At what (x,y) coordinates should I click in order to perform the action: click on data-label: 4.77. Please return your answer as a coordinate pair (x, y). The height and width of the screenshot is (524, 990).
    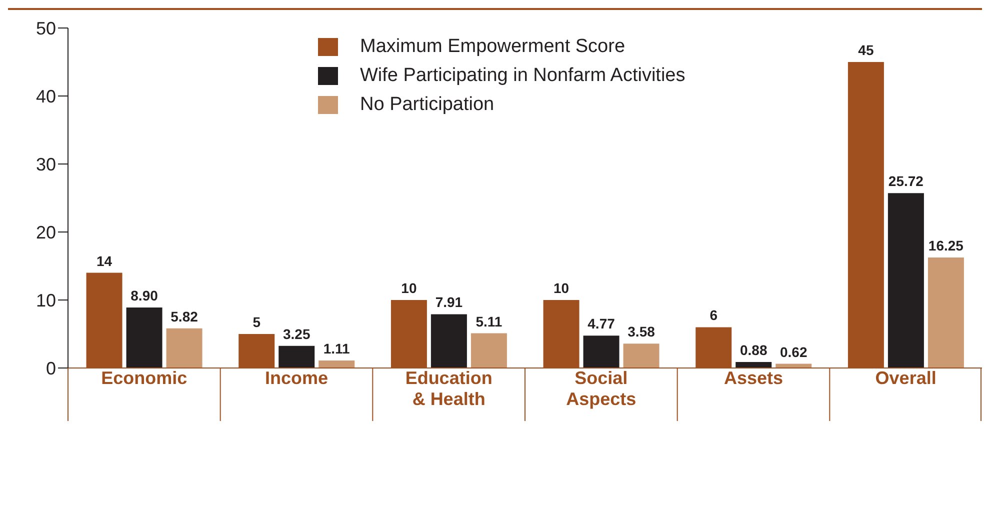
    Looking at the image, I should click on (602, 324).